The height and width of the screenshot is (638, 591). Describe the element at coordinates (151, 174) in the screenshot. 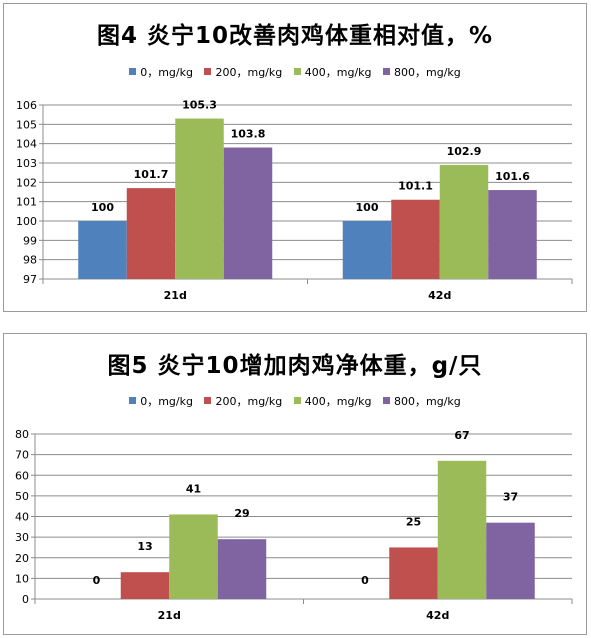

I see `data-label: 101.7` at that location.